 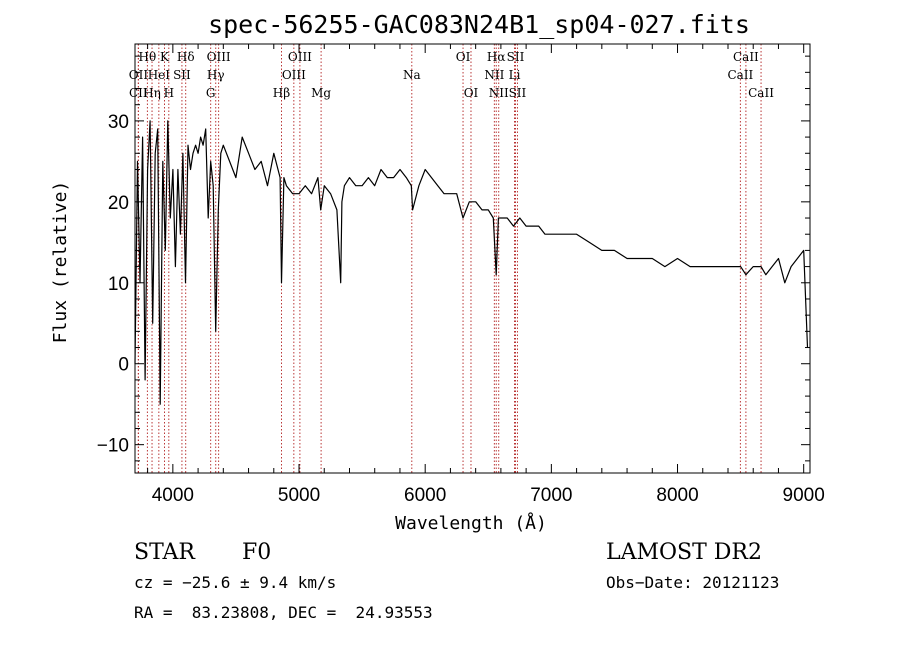 What do you see at coordinates (804, 495) in the screenshot?
I see `x-tick-label: 9000` at bounding box center [804, 495].